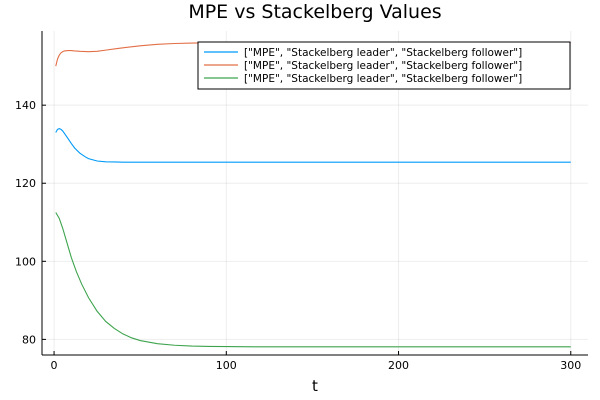 The image size is (600, 400). Describe the element at coordinates (29, 339) in the screenshot. I see `y-tick-label: 80` at that location.